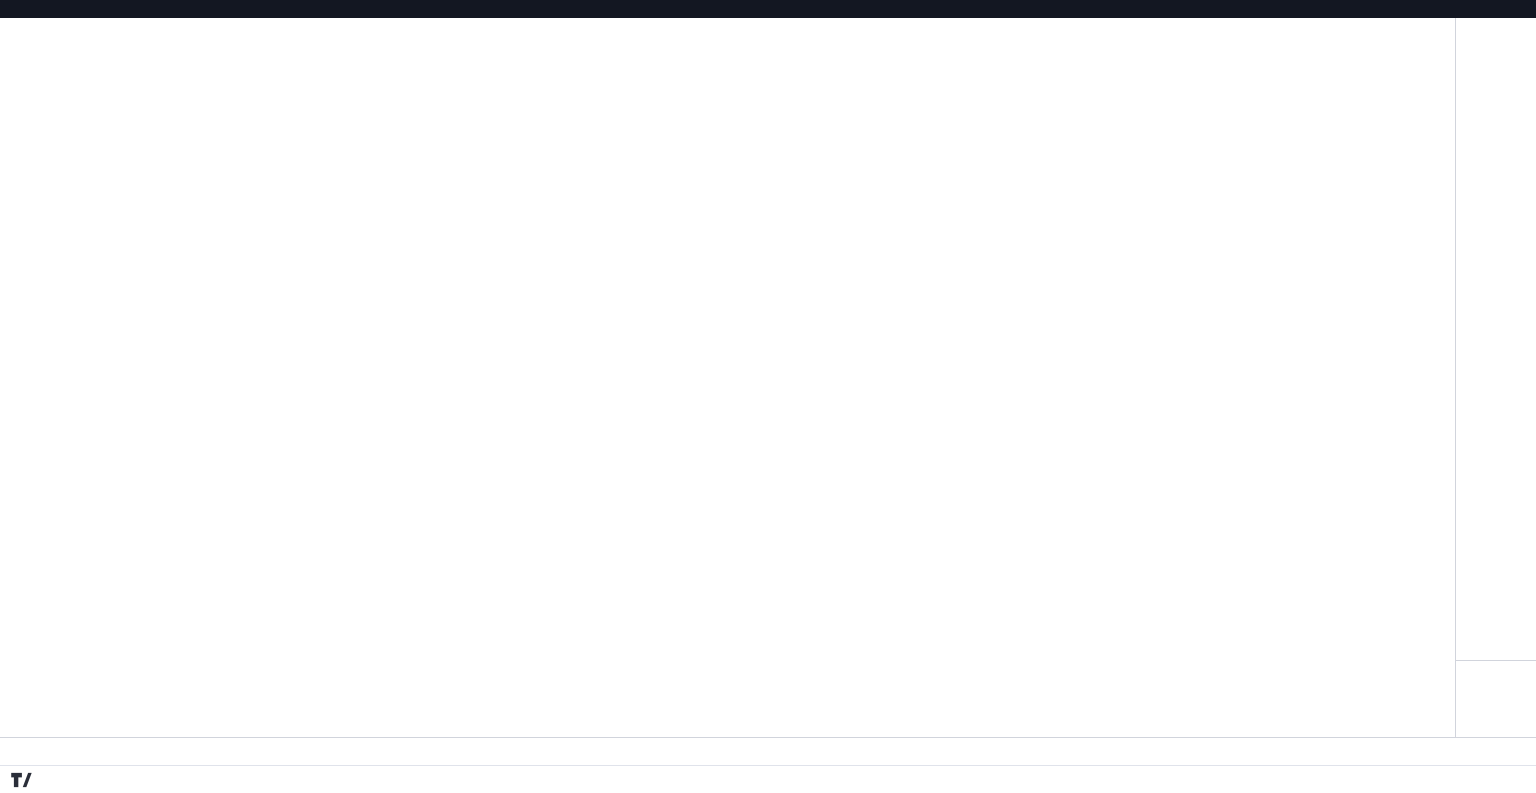 The image size is (1536, 793). What do you see at coordinates (768, 9) in the screenshot?
I see `publish-banner` at bounding box center [768, 9].